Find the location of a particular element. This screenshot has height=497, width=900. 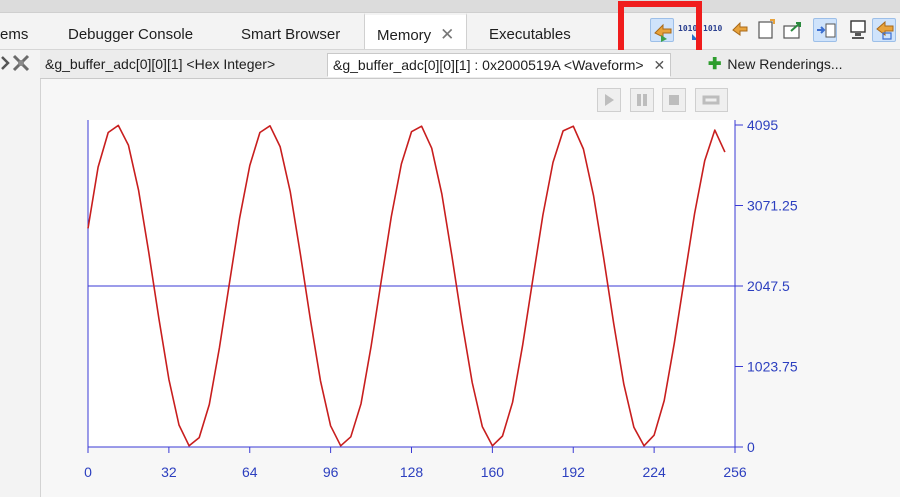

y-tick-label: 0 is located at coordinates (751, 447).